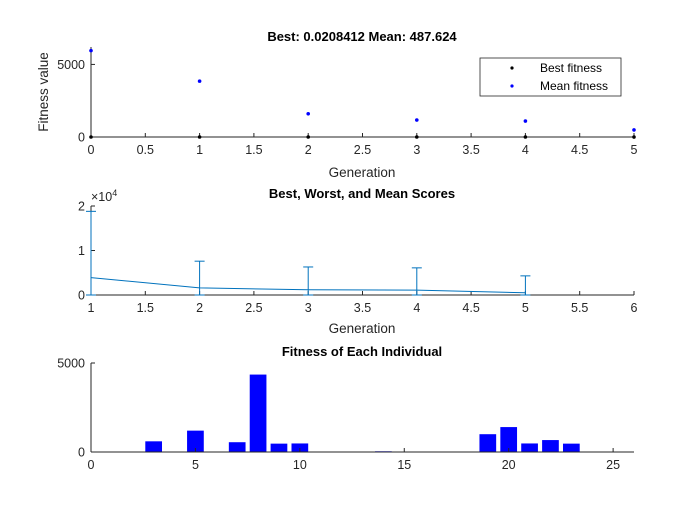 Image resolution: width=700 pixels, height=525 pixels. I want to click on chart2-exponent: ×10⁴, so click(104, 196).